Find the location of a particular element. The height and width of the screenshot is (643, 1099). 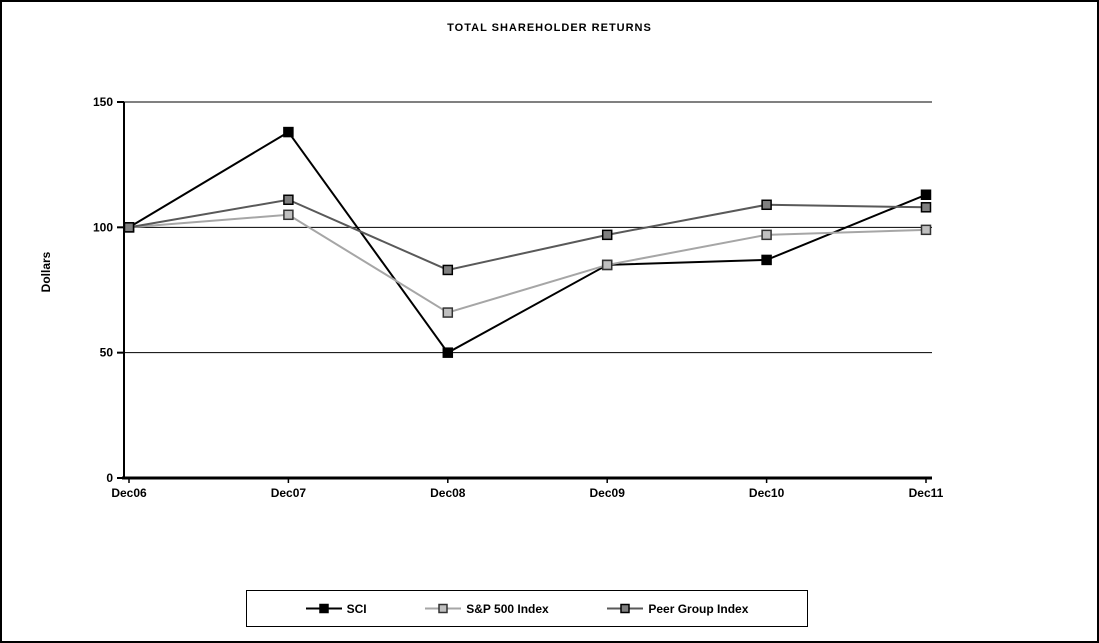

legend-label: SCI is located at coordinates (356, 608).